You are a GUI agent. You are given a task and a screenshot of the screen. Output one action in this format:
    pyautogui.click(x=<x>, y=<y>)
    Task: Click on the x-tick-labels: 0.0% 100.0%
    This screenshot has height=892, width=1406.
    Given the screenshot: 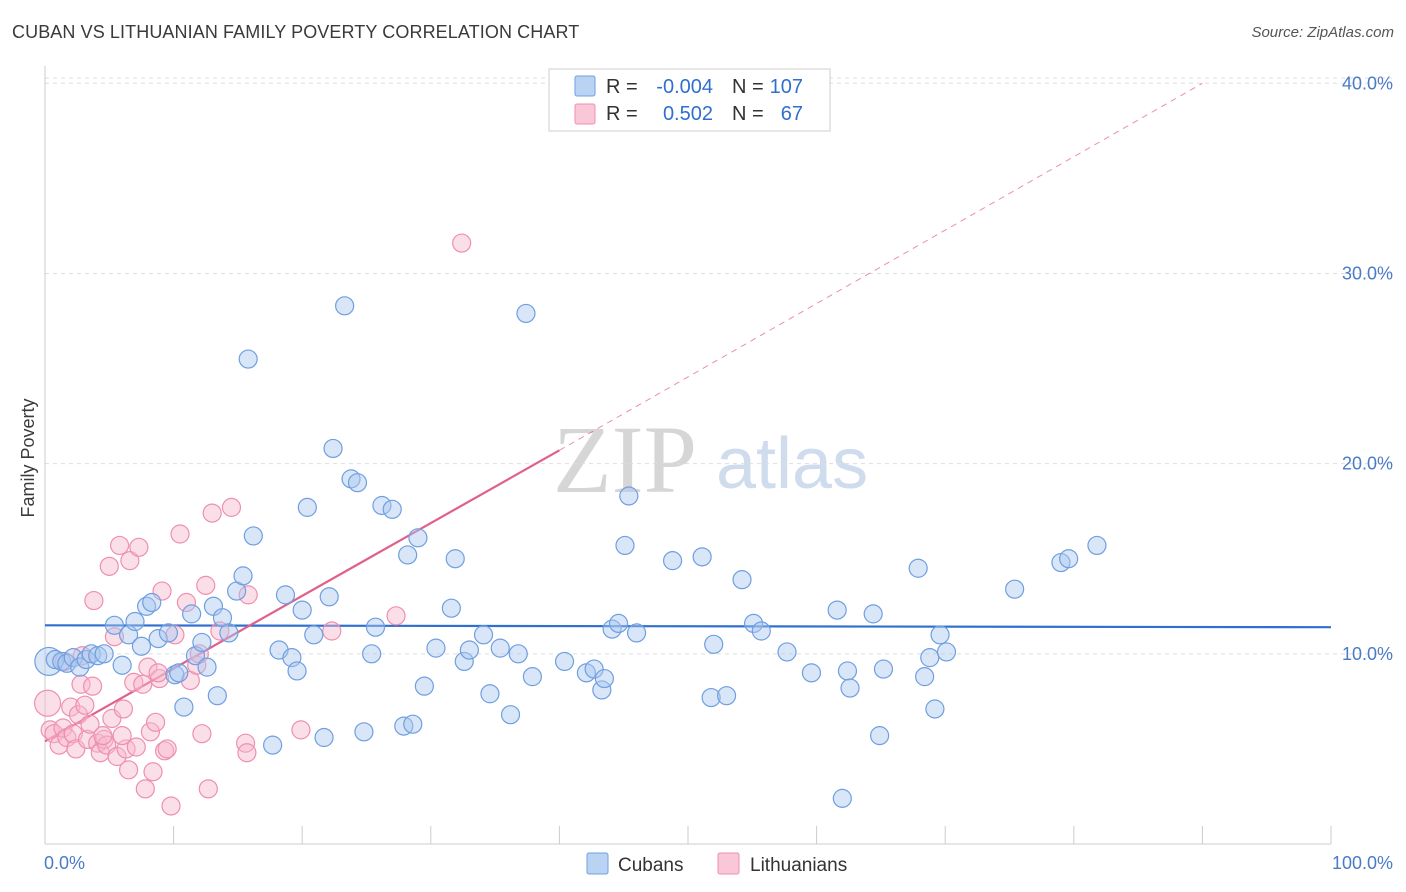 What is the action you would take?
    pyautogui.click(x=718, y=863)
    